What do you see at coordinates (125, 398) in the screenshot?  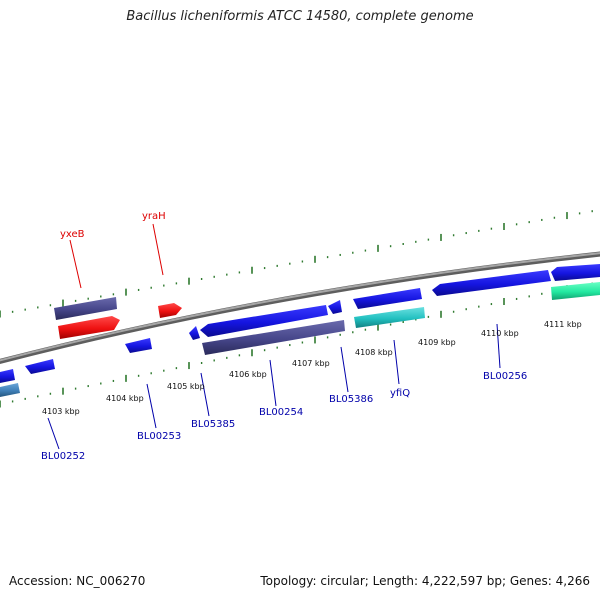 I see `scale-label-4104: 4104 kbp` at bounding box center [125, 398].